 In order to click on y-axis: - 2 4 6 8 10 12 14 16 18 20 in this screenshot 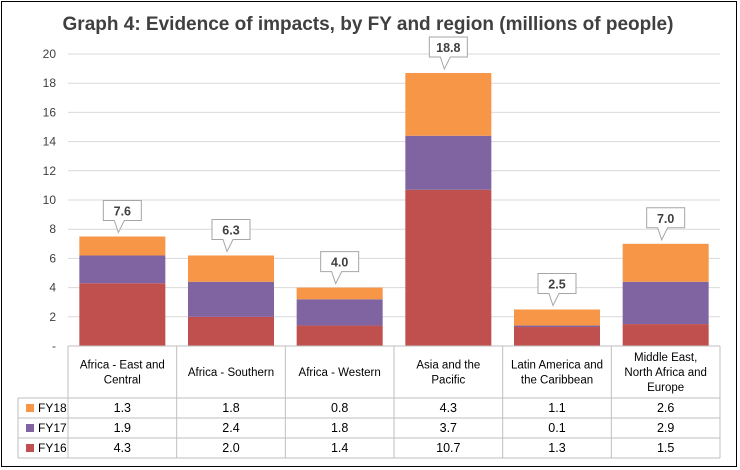, I will do `click(50, 200)`.